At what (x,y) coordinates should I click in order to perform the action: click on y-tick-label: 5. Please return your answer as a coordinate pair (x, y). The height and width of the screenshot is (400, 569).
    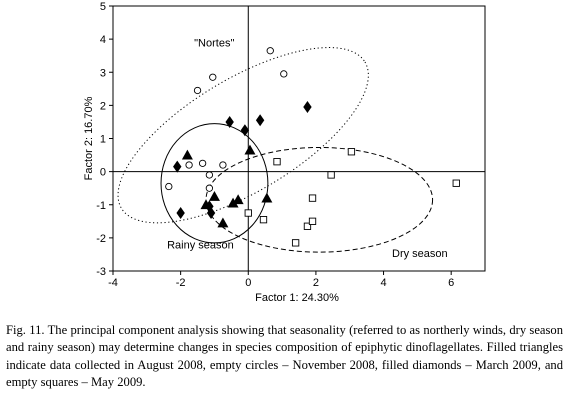
    Looking at the image, I should click on (103, 7).